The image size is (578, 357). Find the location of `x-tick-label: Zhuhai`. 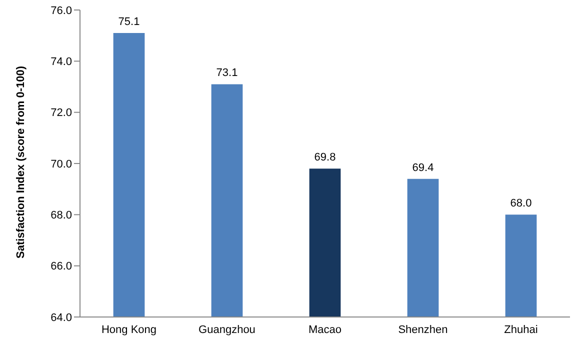

x-tick-label: Zhuhai is located at coordinates (521, 330).